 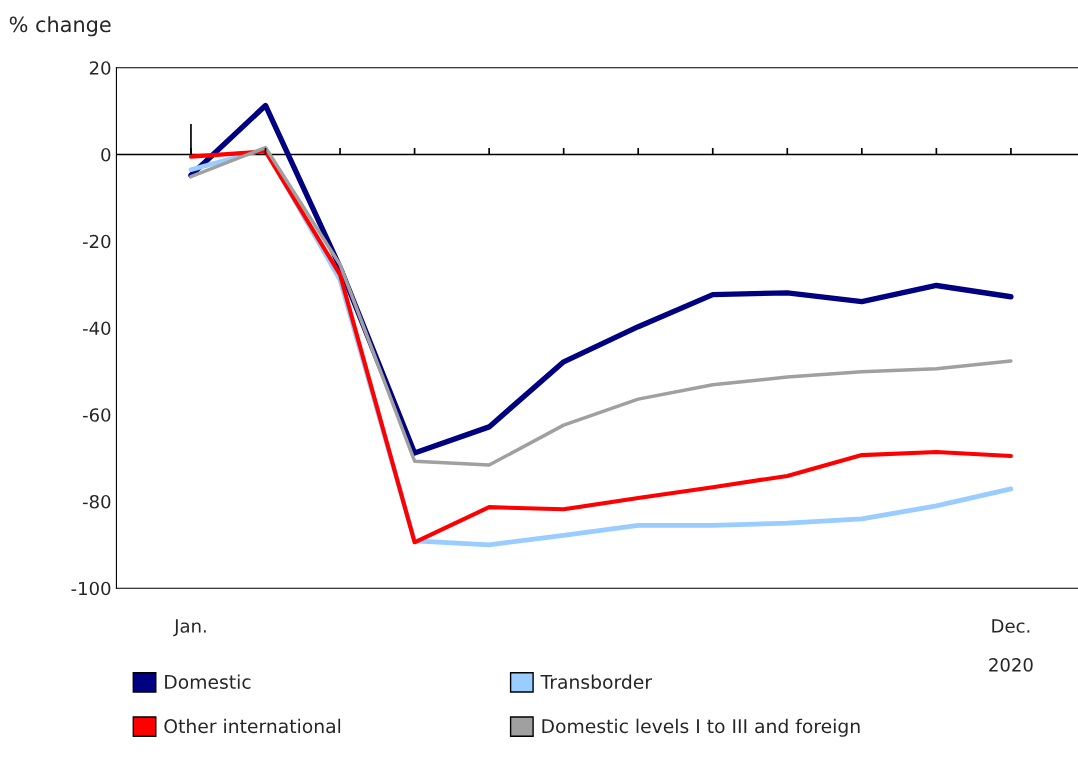 I want to click on y-tick-label: 20, so click(x=100, y=68).